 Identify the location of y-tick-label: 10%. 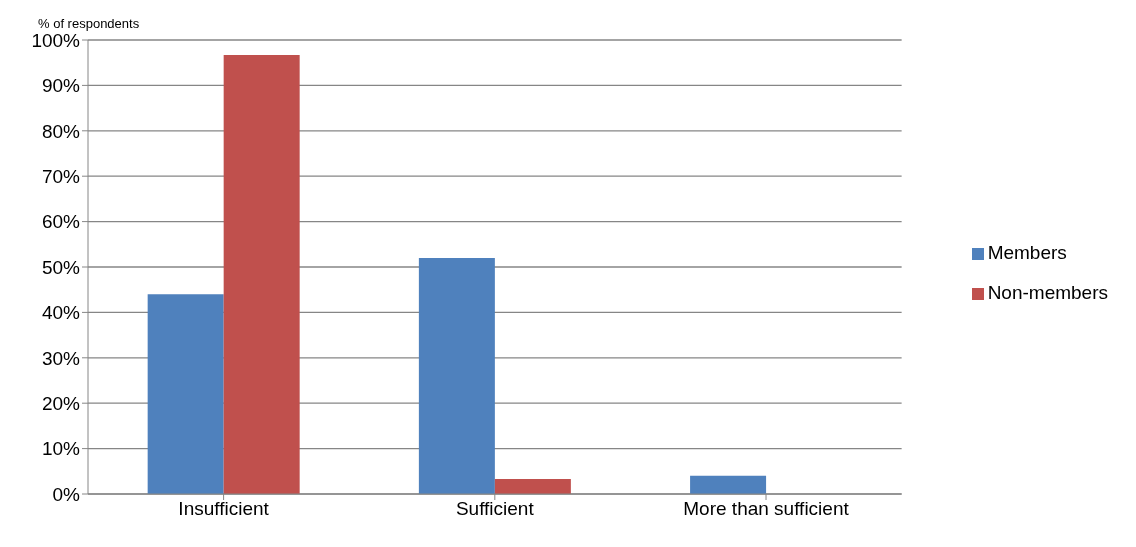
(61, 449).